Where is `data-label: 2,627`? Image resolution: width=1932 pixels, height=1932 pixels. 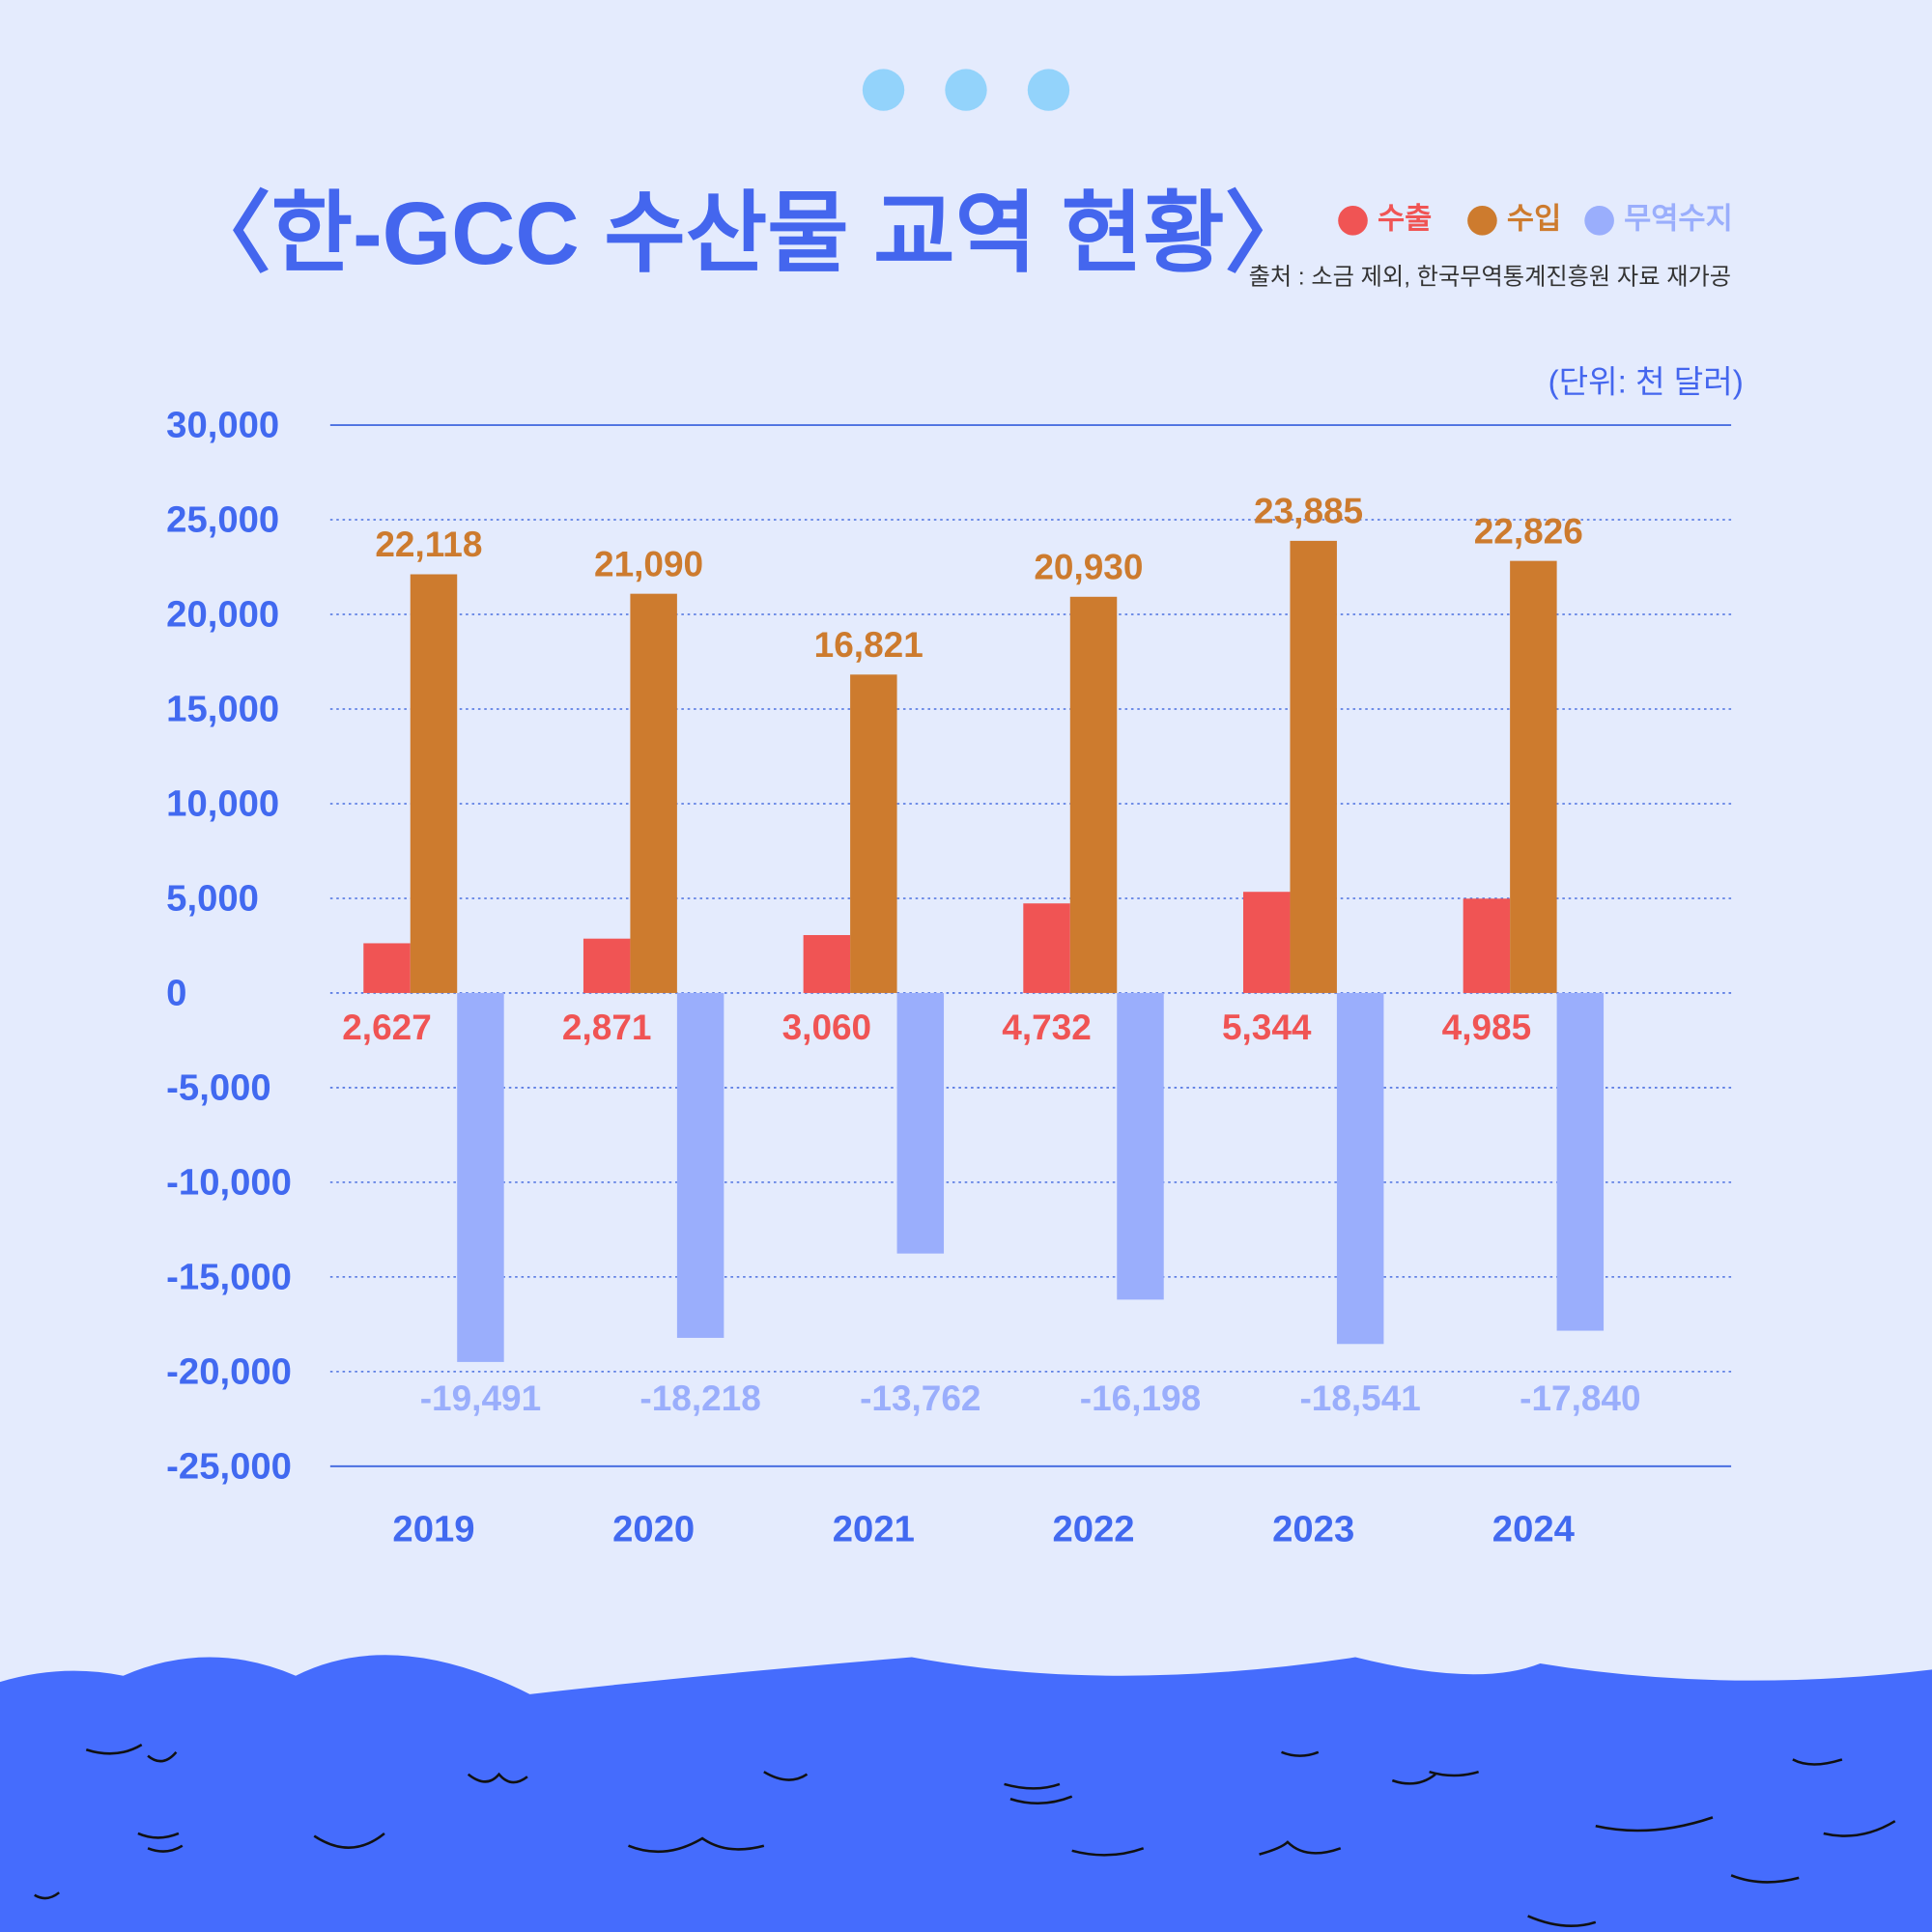
data-label: 2,627 is located at coordinates (387, 1027).